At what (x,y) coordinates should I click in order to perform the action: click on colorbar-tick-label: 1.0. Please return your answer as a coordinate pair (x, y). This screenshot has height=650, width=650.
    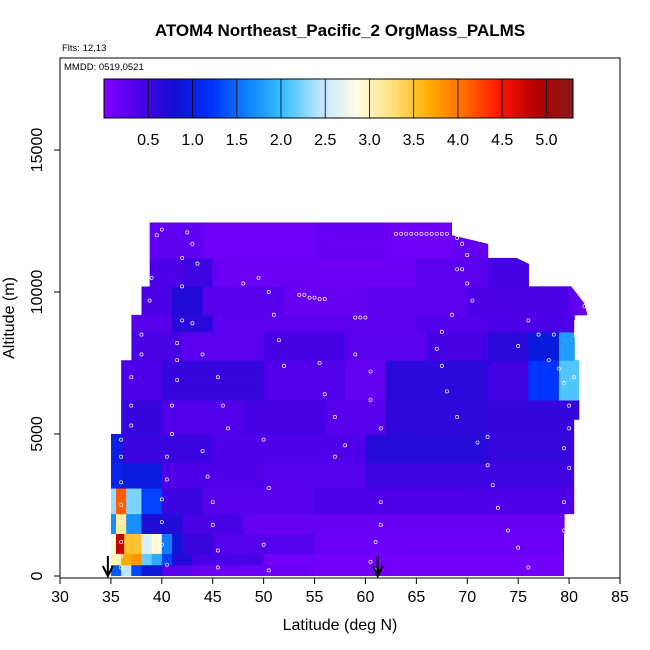
    Looking at the image, I should click on (192, 140).